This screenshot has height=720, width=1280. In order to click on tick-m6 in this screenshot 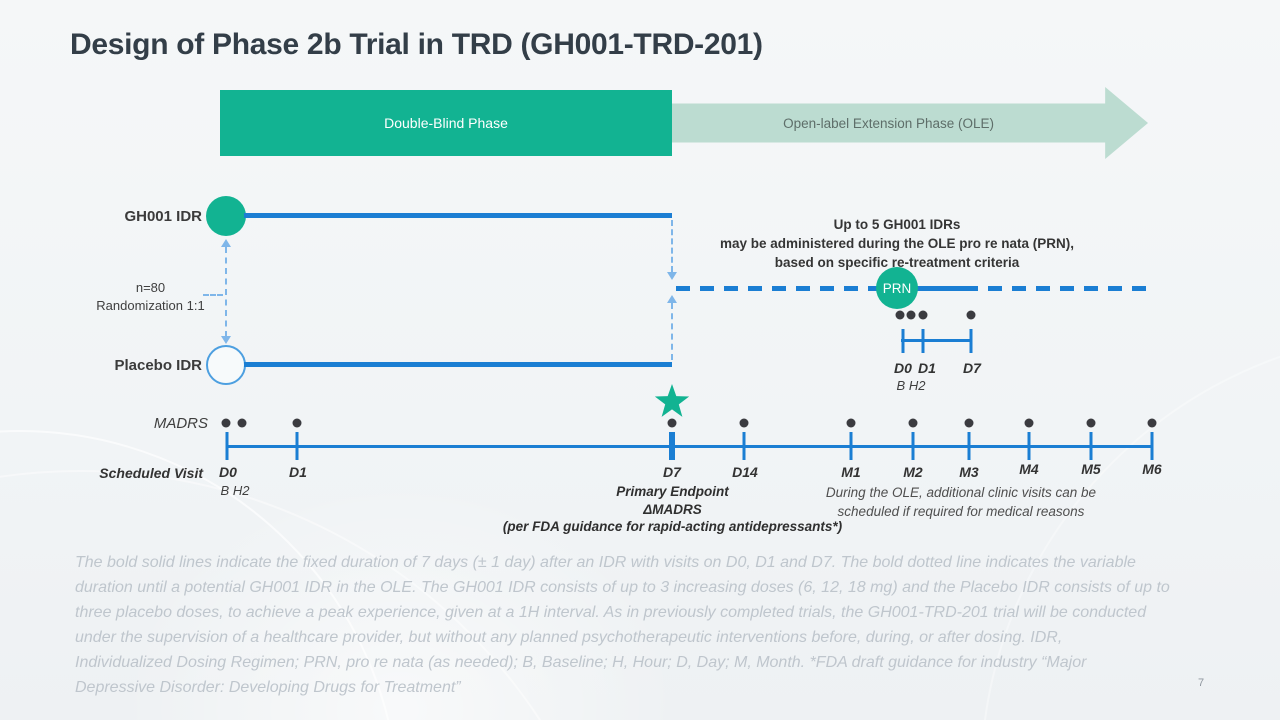, I will do `click(1152, 446)`.